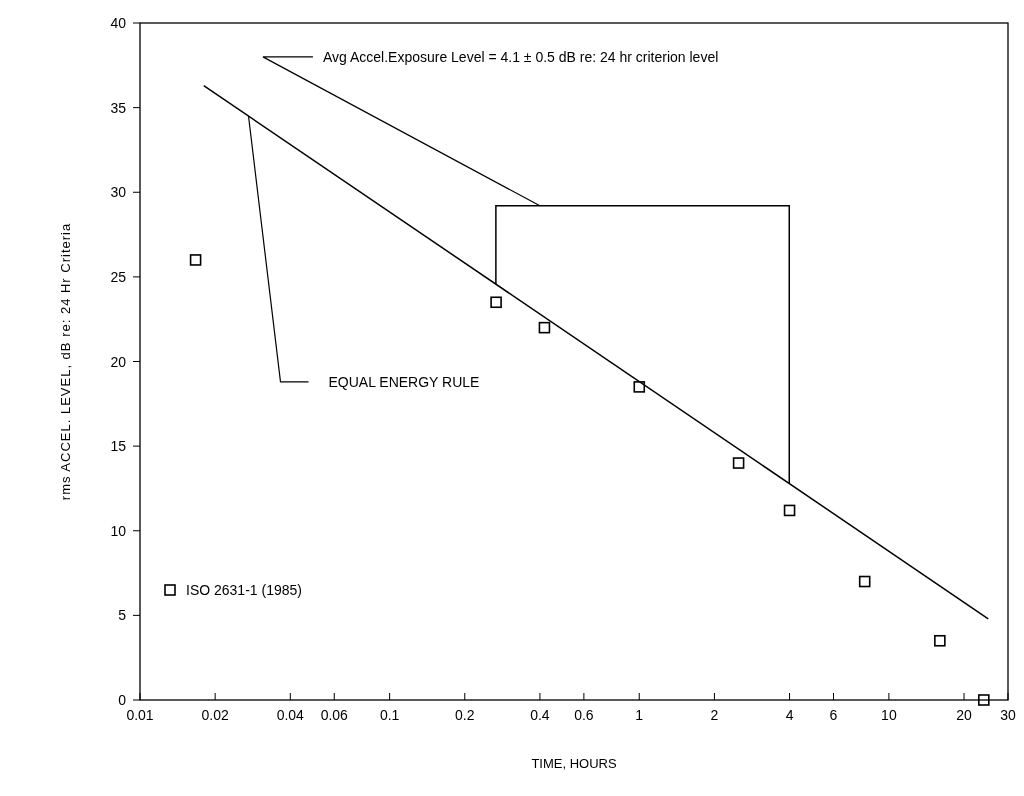 The image size is (1024, 796). Describe the element at coordinates (964, 715) in the screenshot. I see `x-tick-label: 20` at that location.